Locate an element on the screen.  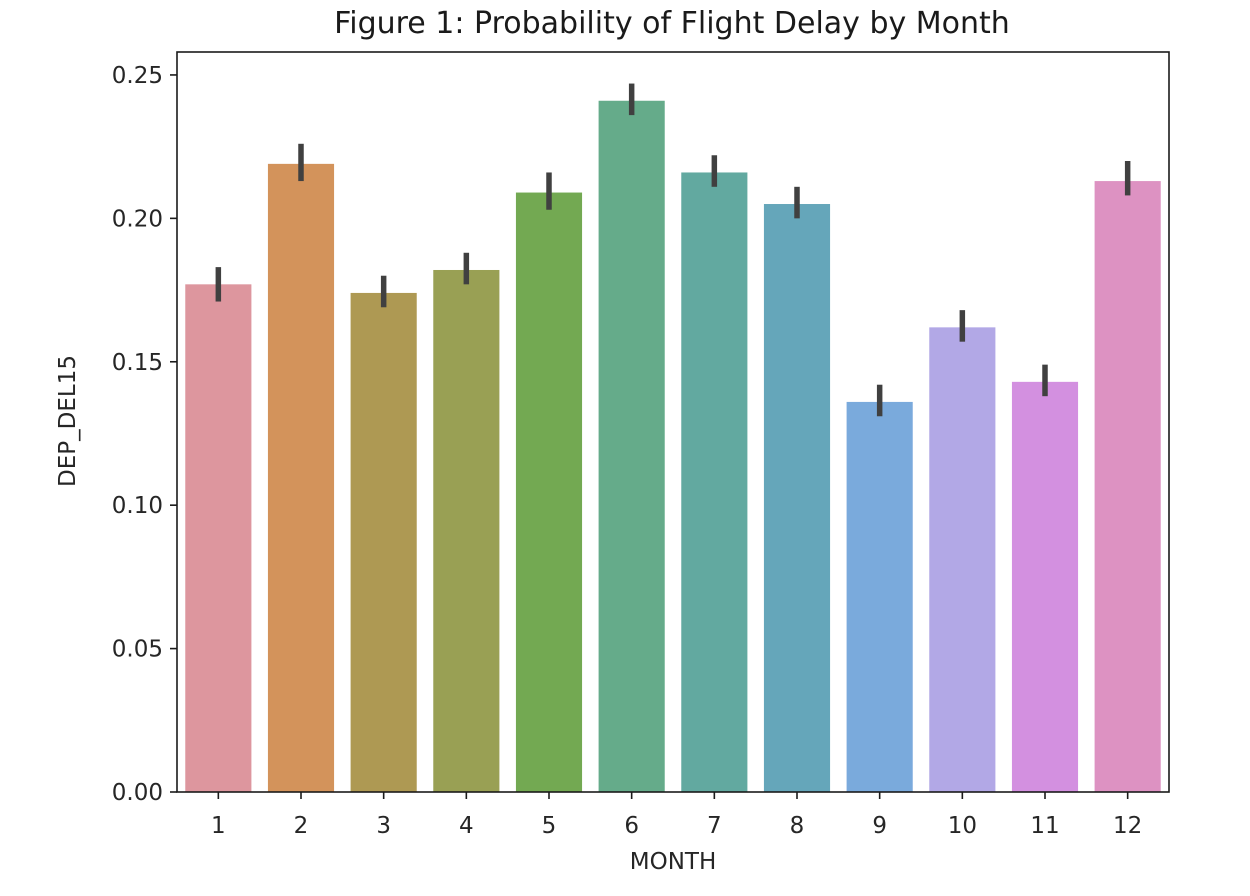
x-tick-label: 3 is located at coordinates (383, 826).